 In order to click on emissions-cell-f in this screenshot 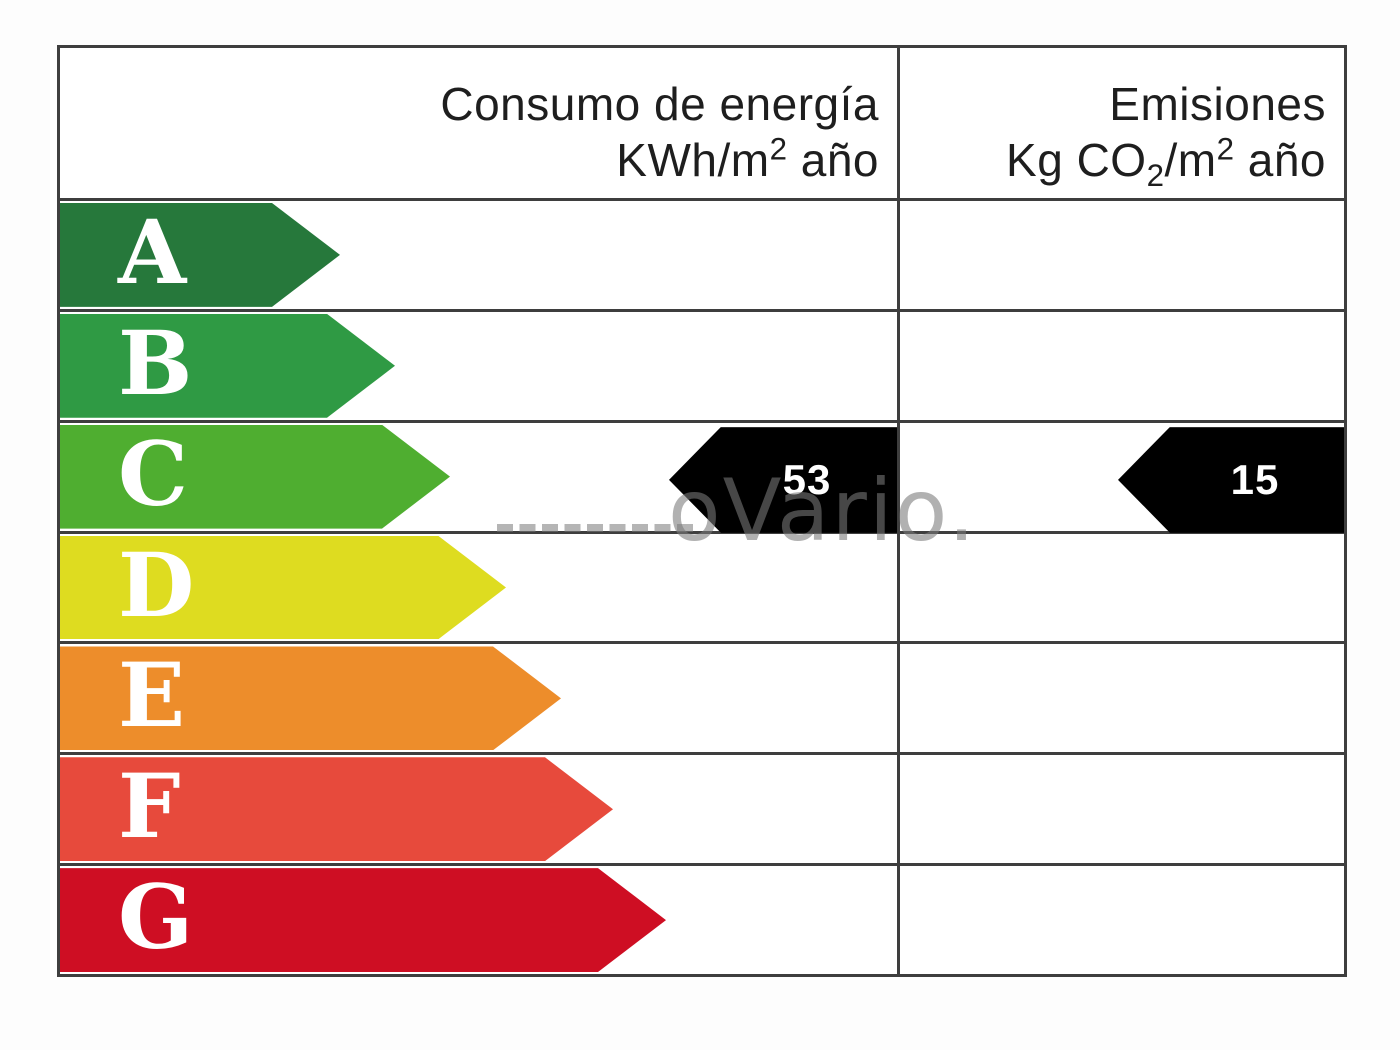, I will do `click(1122, 809)`.